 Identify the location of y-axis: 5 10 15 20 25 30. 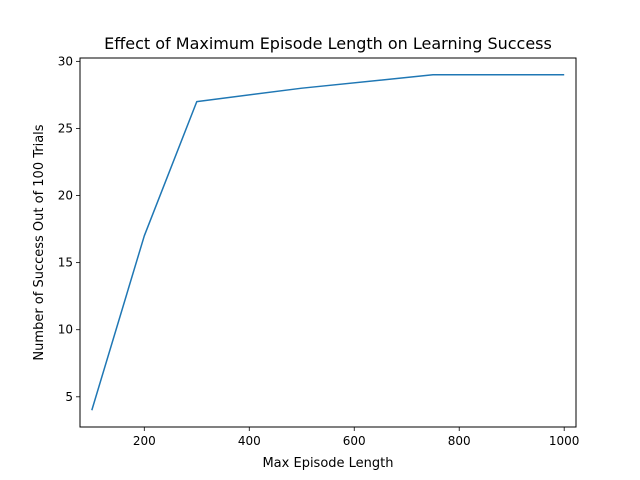
(69, 229).